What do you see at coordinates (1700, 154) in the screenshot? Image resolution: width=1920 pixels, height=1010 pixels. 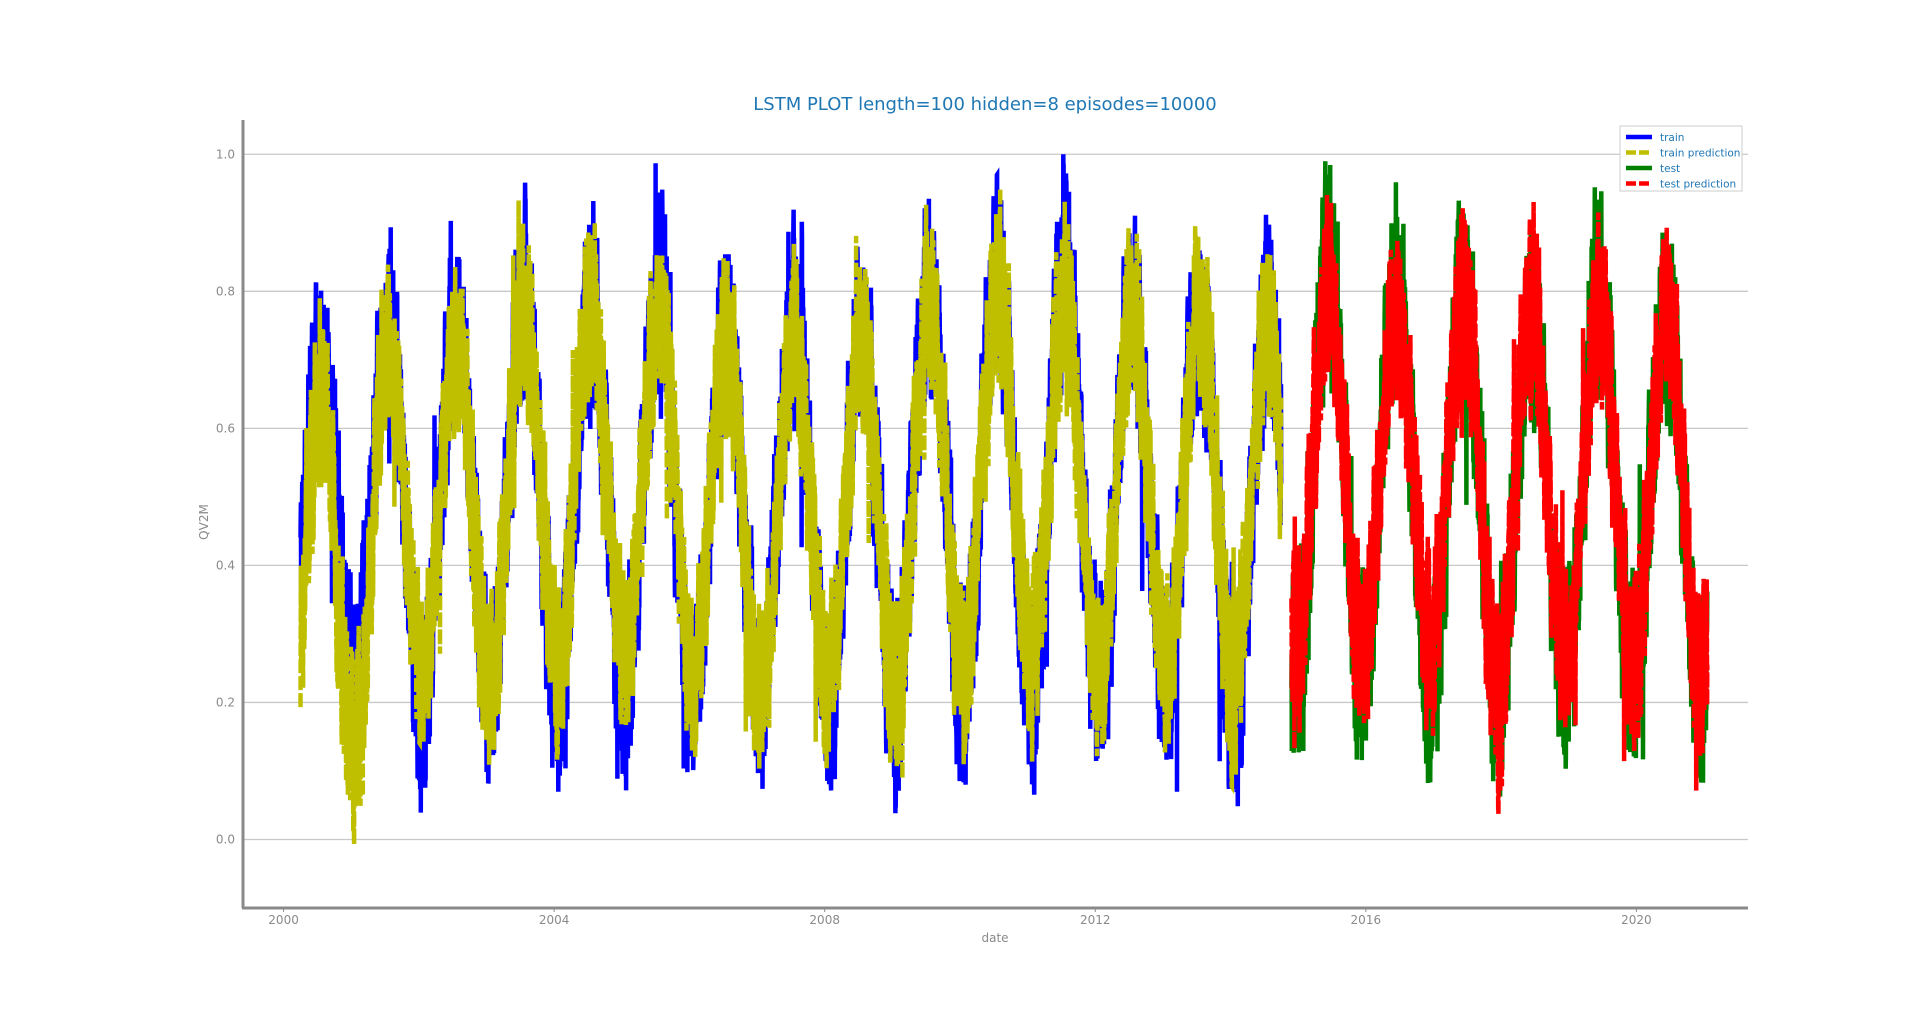 I see `legend-label: train prediction` at bounding box center [1700, 154].